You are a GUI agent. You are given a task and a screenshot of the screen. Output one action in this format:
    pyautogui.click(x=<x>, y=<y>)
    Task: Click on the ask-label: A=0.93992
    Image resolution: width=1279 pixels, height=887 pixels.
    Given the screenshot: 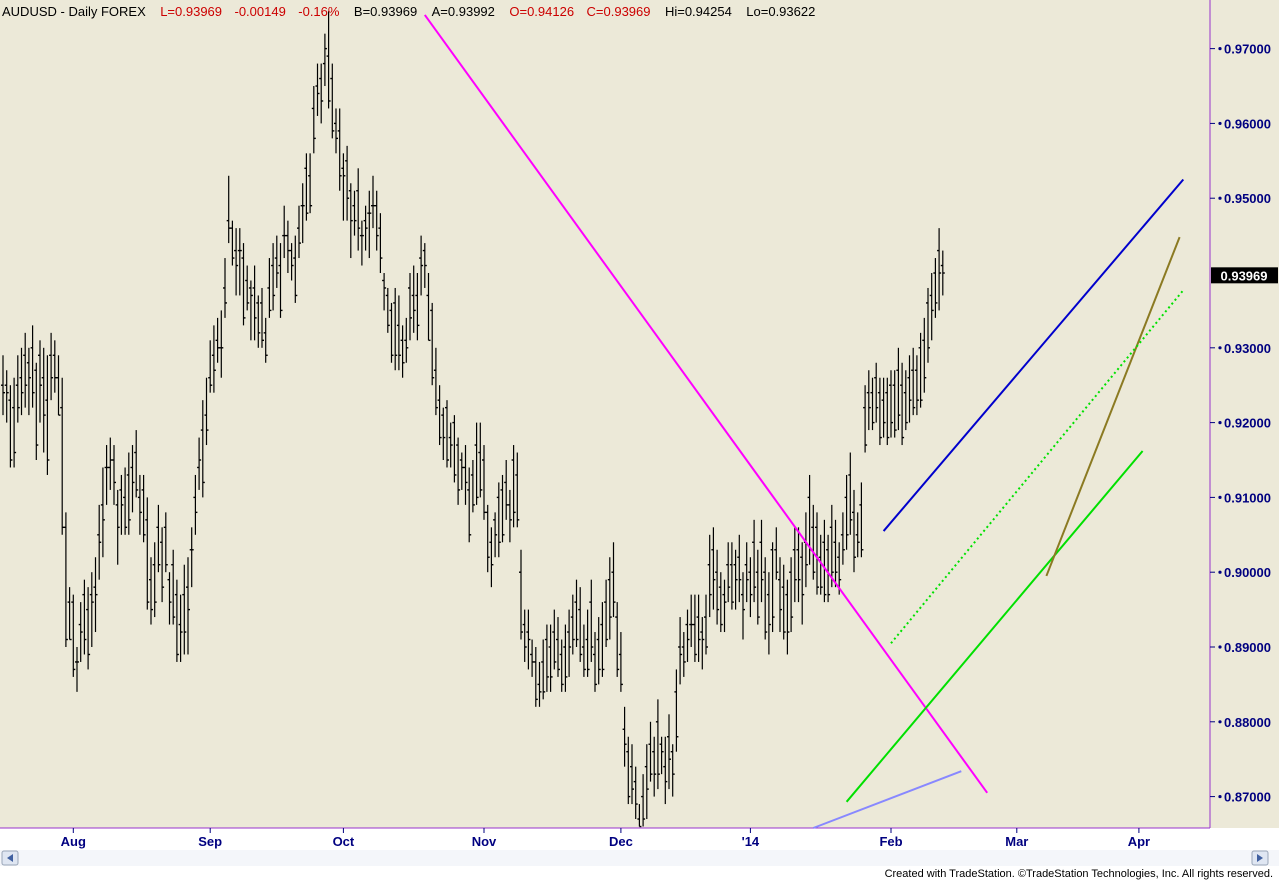 What is the action you would take?
    pyautogui.click(x=463, y=11)
    